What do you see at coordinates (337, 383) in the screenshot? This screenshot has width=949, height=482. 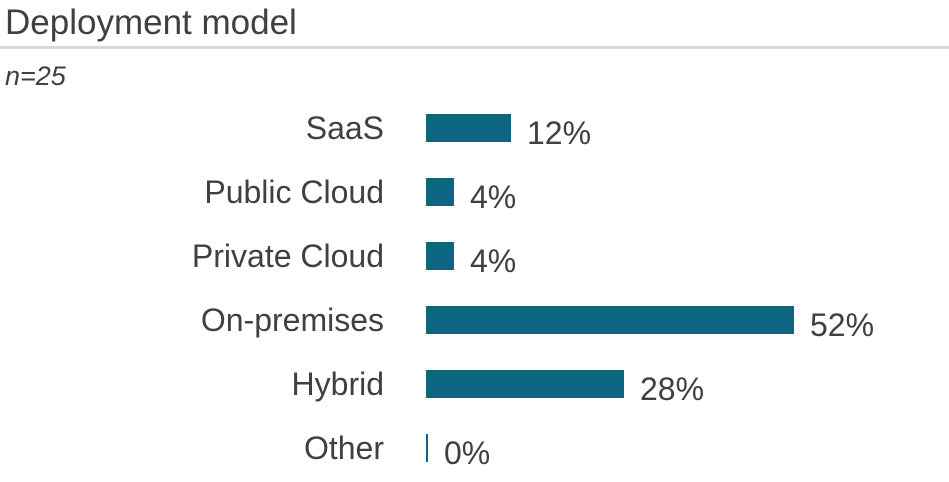 I see `category-label: Hybrid` at bounding box center [337, 383].